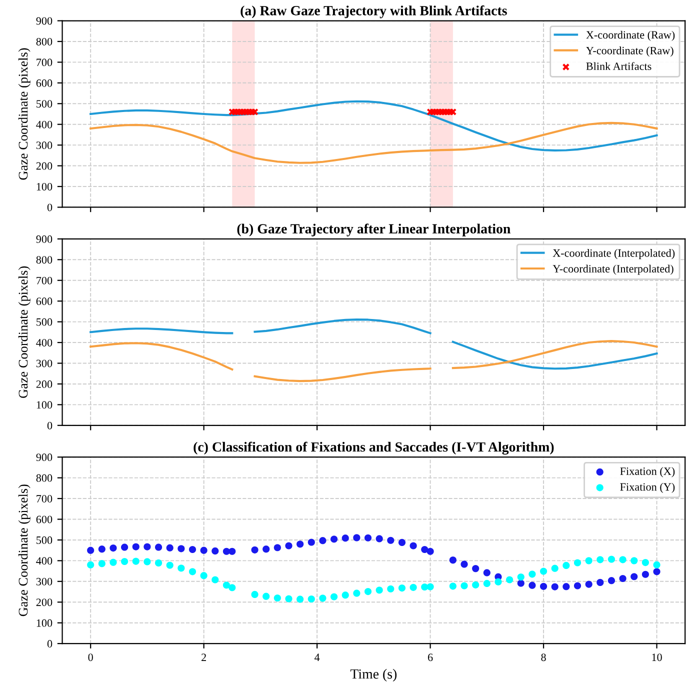 The height and width of the screenshot is (692, 692). Describe the element at coordinates (630, 51) in the screenshot. I see `legend-label: Y-coordinate (Raw)` at that location.